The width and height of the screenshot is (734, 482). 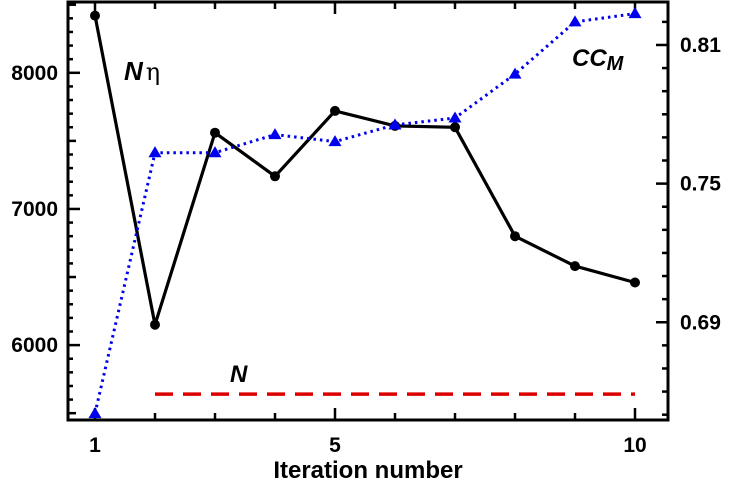 I want to click on cc-m-label-sub: M, so click(x=616, y=64).